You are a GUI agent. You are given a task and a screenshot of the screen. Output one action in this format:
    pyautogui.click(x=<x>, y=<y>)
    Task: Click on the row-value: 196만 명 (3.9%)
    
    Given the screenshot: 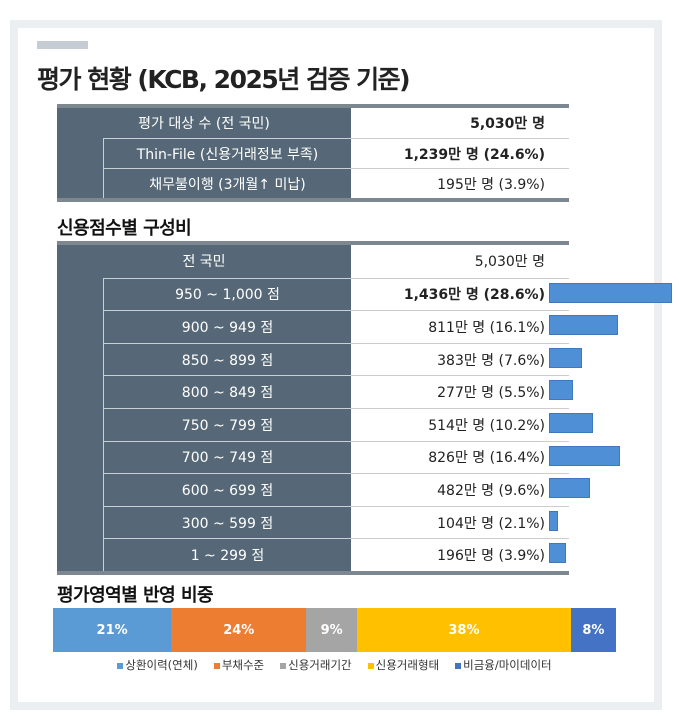 What is the action you would take?
    pyautogui.click(x=460, y=554)
    